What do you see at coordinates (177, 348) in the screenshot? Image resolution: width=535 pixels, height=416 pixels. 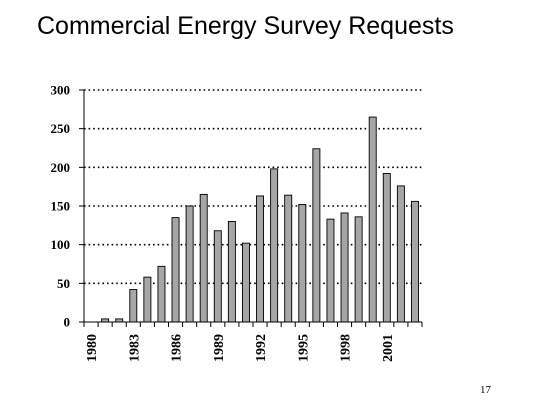 I see `x-tick-label-1986: 1986` at bounding box center [177, 348].